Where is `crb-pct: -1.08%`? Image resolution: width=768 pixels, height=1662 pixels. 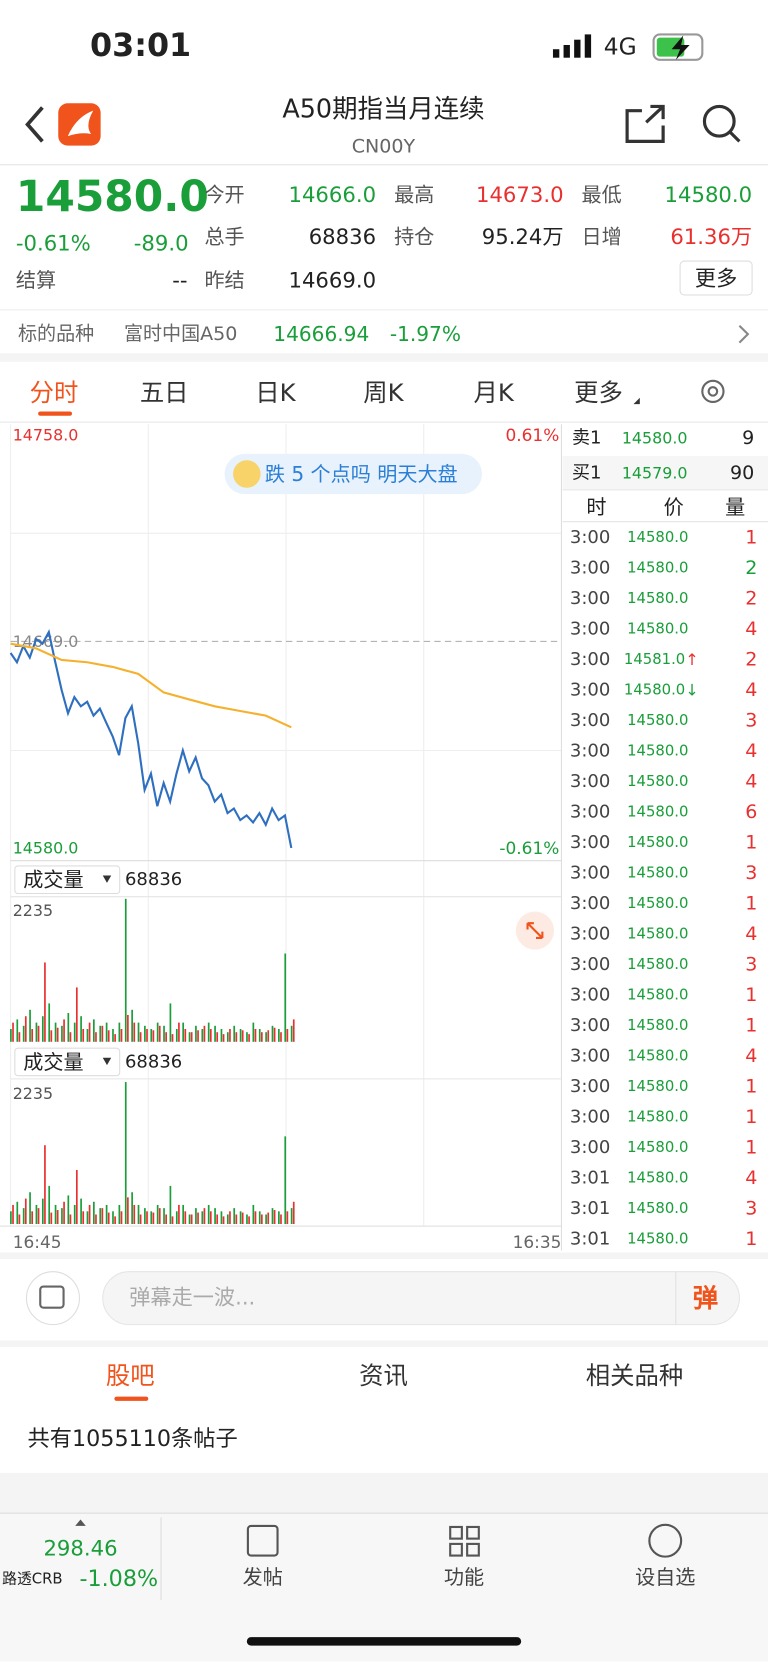
crb-pct: -1.08% is located at coordinates (118, 1579).